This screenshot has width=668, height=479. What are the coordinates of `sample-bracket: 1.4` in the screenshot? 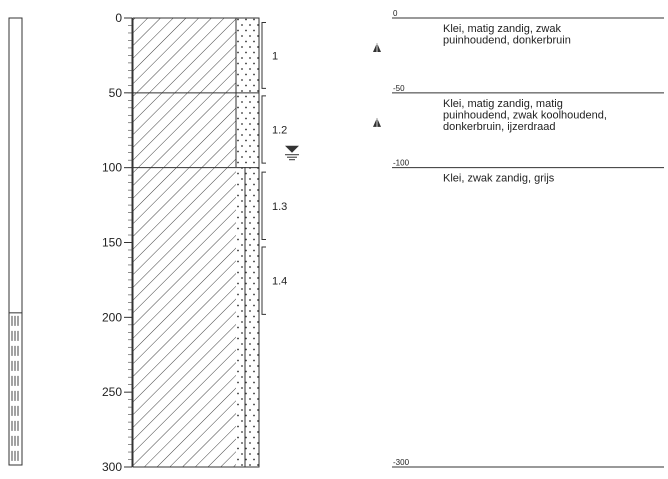 It's located at (274, 280).